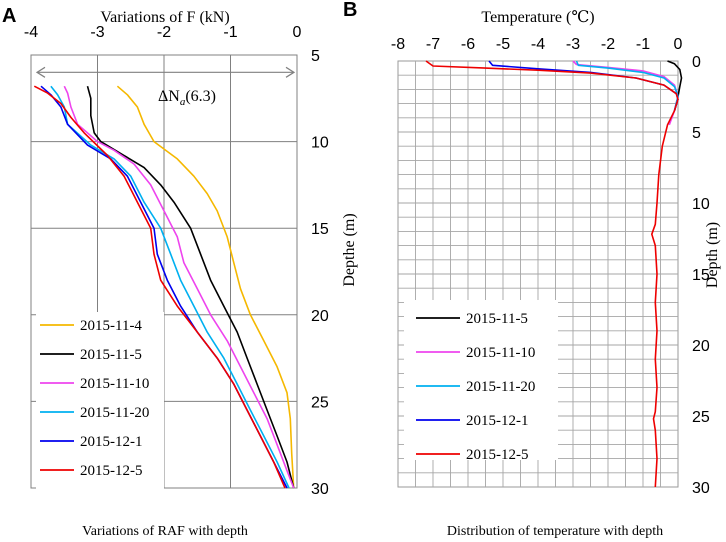  What do you see at coordinates (349, 249) in the screenshot?
I see `panel-a-y-axis-title: Depthe (m)` at bounding box center [349, 249].